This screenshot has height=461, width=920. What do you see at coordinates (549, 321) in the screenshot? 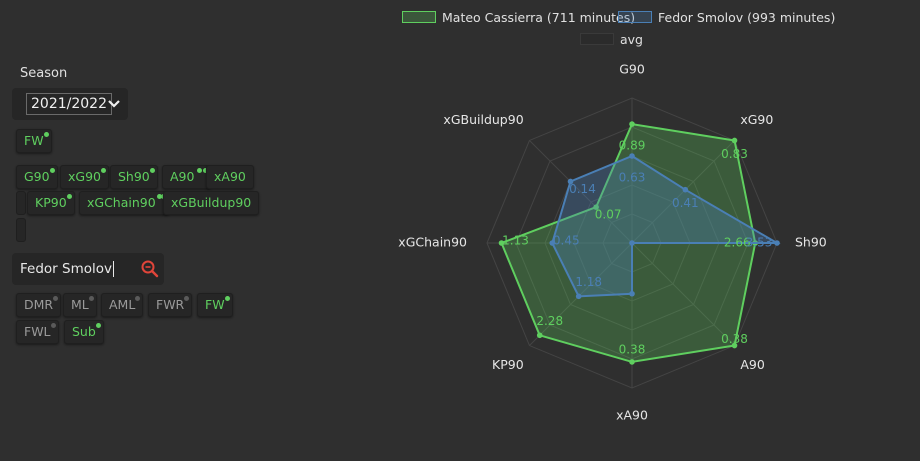
I see `radar-value-label: 2.28` at bounding box center [549, 321].